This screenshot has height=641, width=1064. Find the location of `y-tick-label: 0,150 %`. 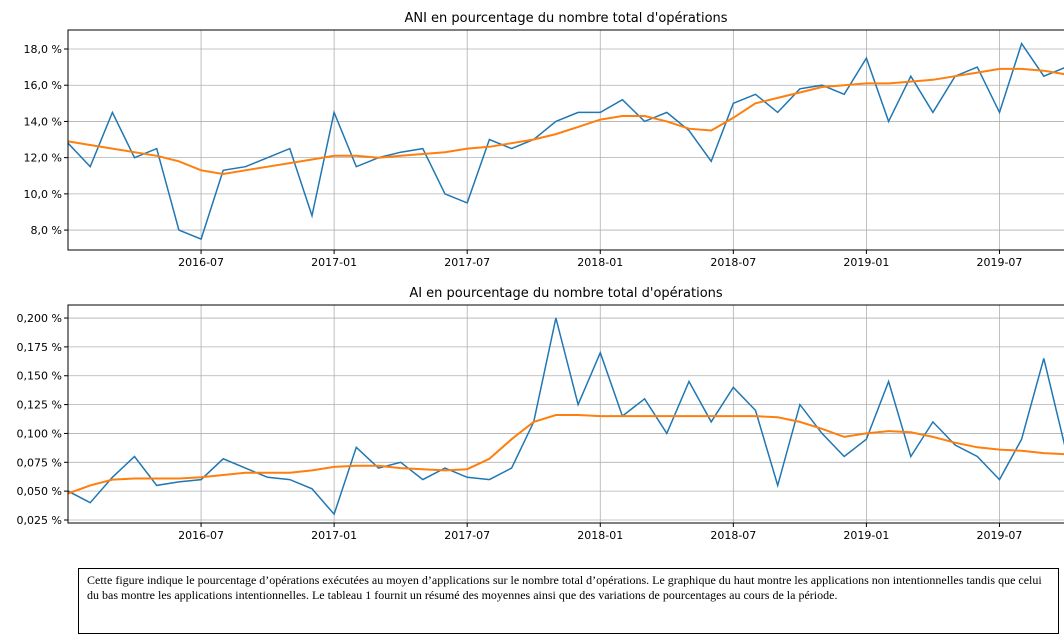

y-tick-label: 0,150 % is located at coordinates (39, 376).